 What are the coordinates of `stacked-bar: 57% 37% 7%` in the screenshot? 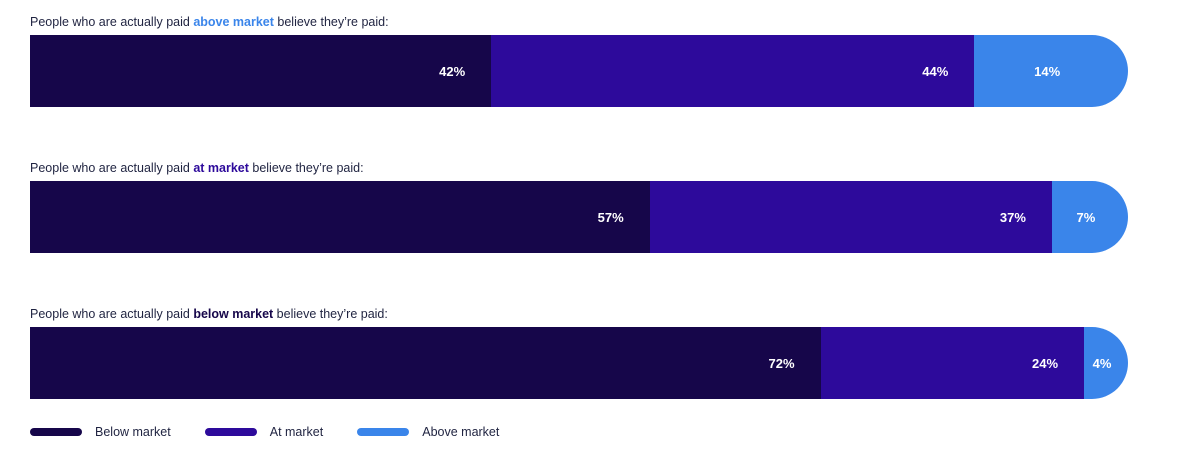 It's located at (579, 217).